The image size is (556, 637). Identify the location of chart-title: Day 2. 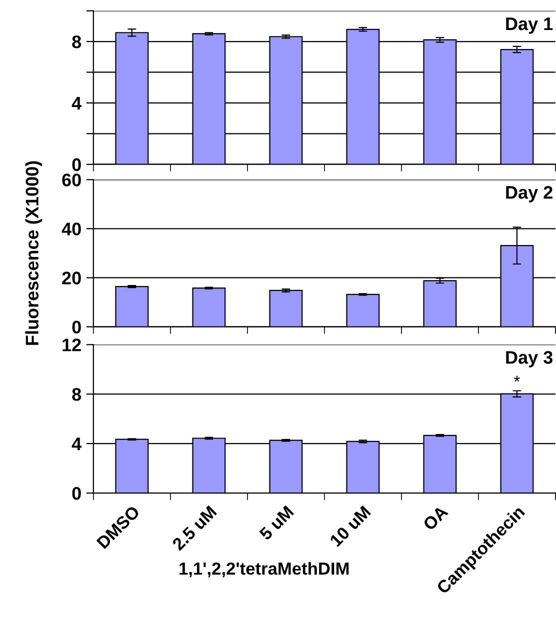
(529, 194).